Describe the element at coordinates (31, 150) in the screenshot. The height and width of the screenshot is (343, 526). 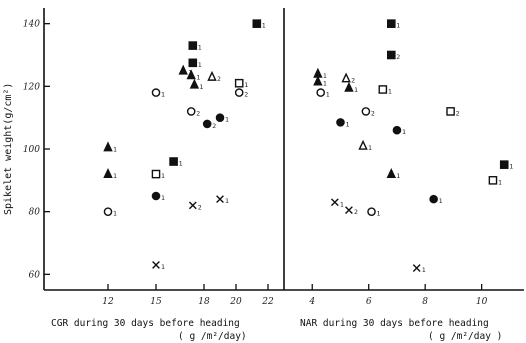
I see `y-tick-label: 100` at that location.